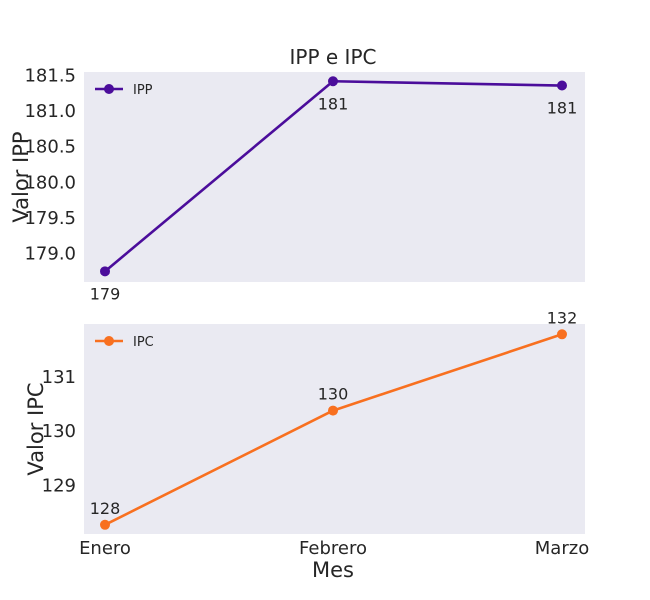  What do you see at coordinates (50, 254) in the screenshot?
I see `y-tick-label: 179.0` at bounding box center [50, 254].